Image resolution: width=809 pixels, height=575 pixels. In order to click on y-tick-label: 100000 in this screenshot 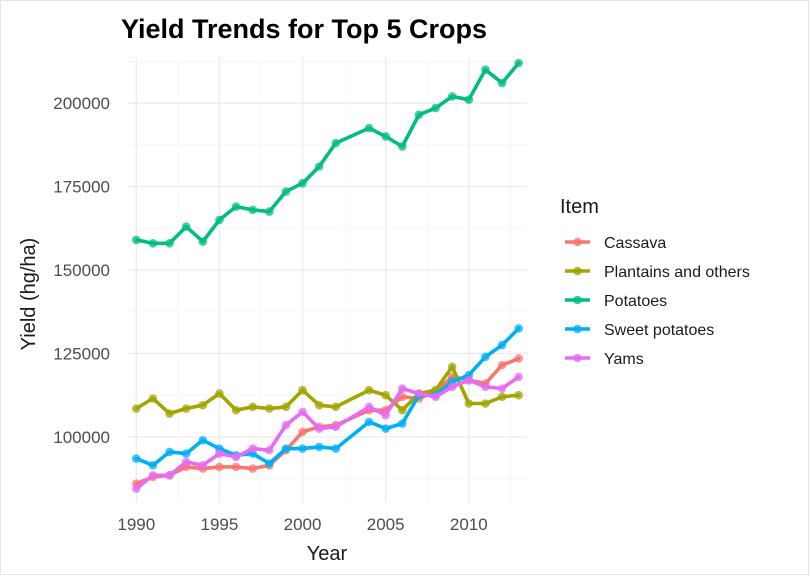, I will do `click(81, 437)`.